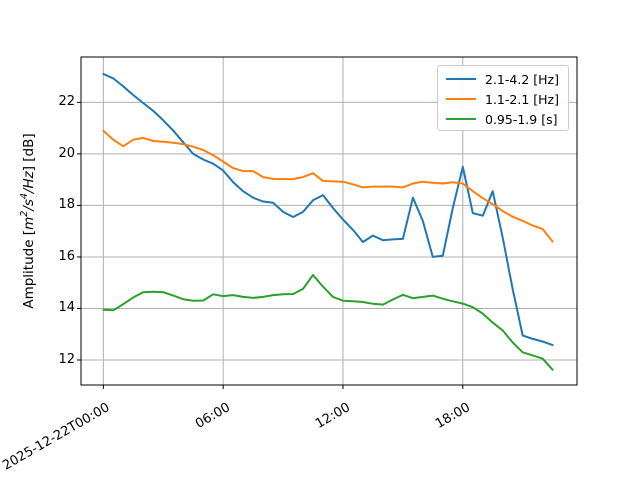 This screenshot has width=640, height=480. I want to click on y-tick-label-14: 14, so click(66, 307).